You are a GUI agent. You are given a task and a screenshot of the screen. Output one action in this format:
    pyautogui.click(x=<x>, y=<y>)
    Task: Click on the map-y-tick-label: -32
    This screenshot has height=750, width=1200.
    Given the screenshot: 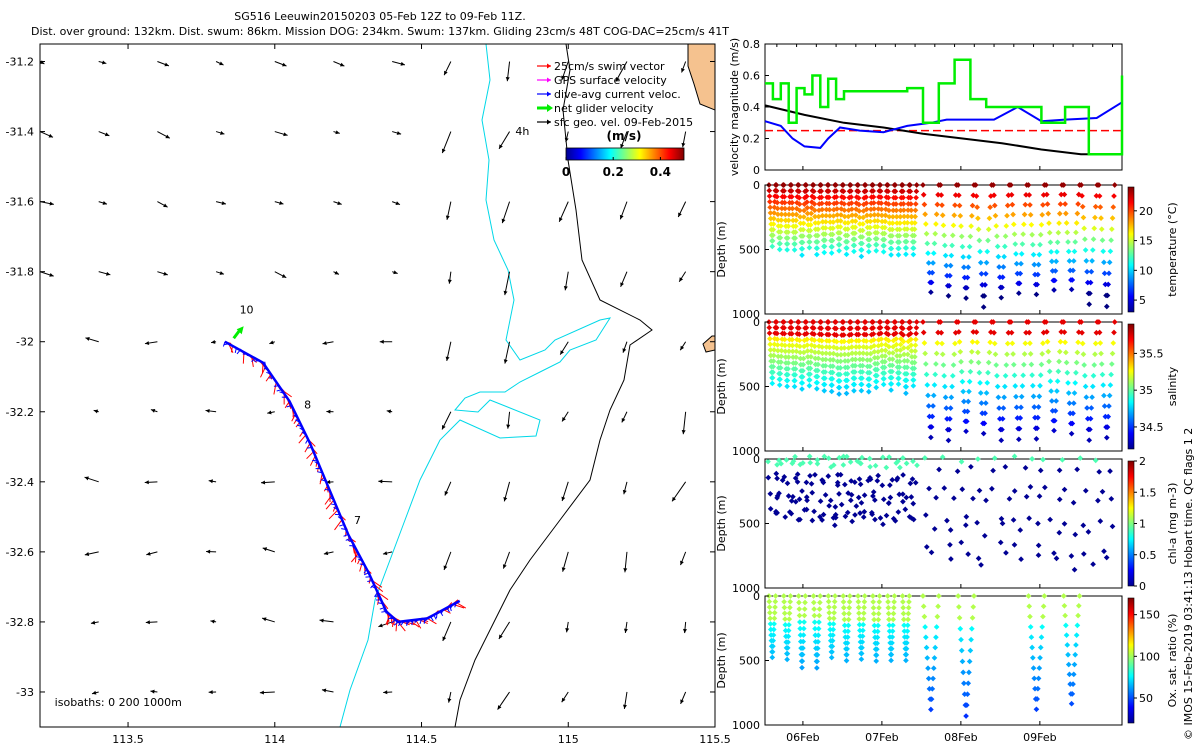 What is the action you would take?
    pyautogui.click(x=25, y=342)
    